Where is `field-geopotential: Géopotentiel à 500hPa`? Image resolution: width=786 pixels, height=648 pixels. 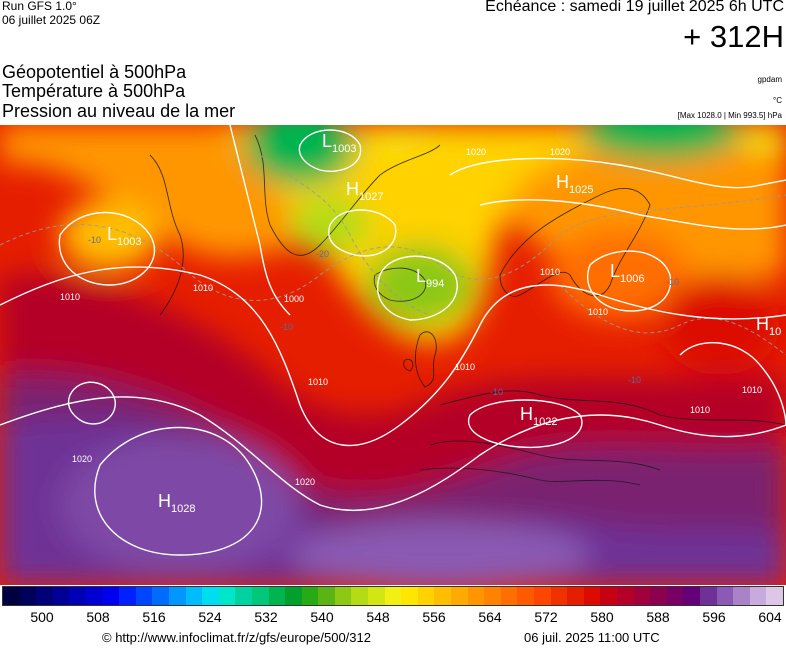 field-geopotential: Géopotentiel à 500hPa is located at coordinates (94, 72).